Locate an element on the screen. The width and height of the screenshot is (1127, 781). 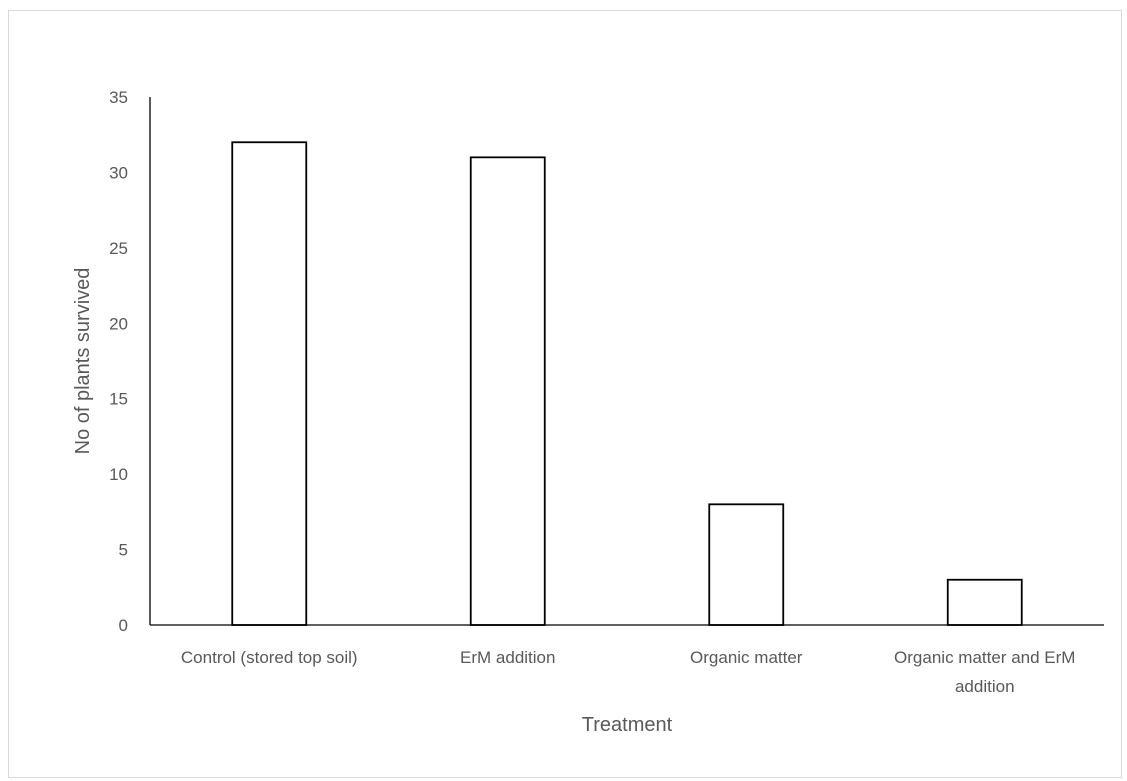
y-tick-label: 20 is located at coordinates (118, 323).